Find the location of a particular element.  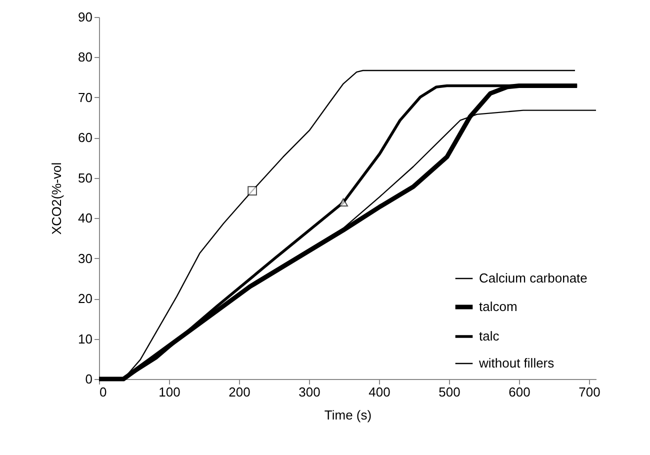

legend-label: Calcium carbonate is located at coordinates (533, 278).